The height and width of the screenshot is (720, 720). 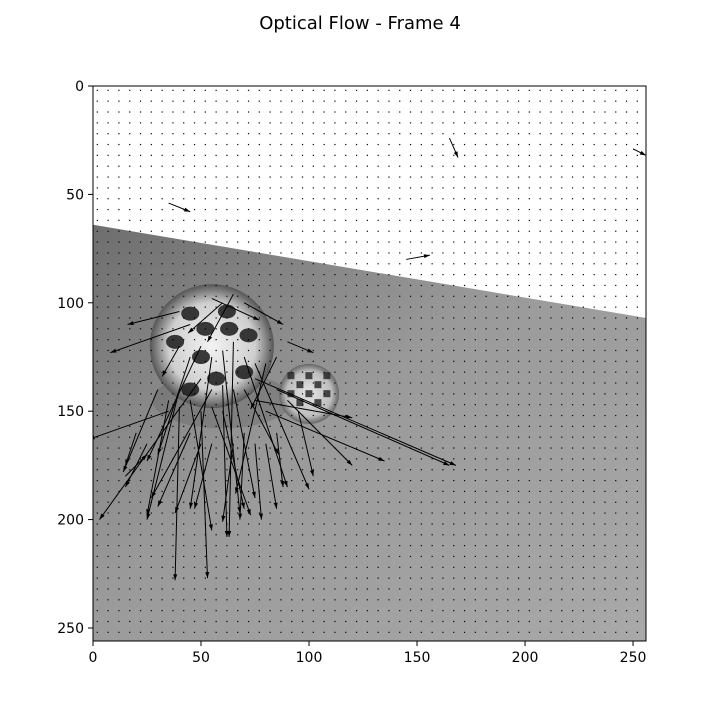 I want to click on flow-arrow-shaft, so click(x=242, y=476).